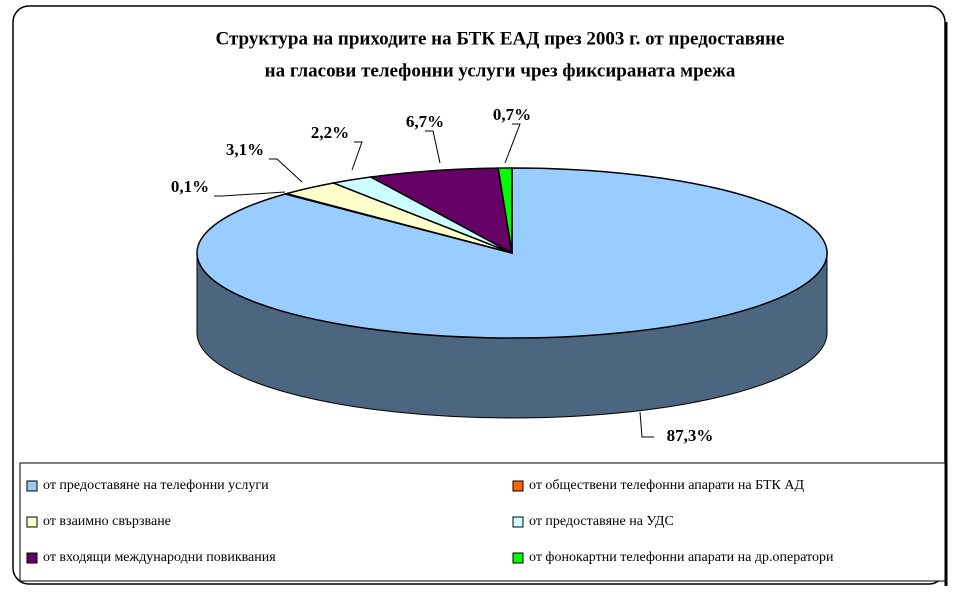 This screenshot has height=592, width=960. What do you see at coordinates (690, 435) in the screenshot?
I see `data-label: 87,3%` at bounding box center [690, 435].